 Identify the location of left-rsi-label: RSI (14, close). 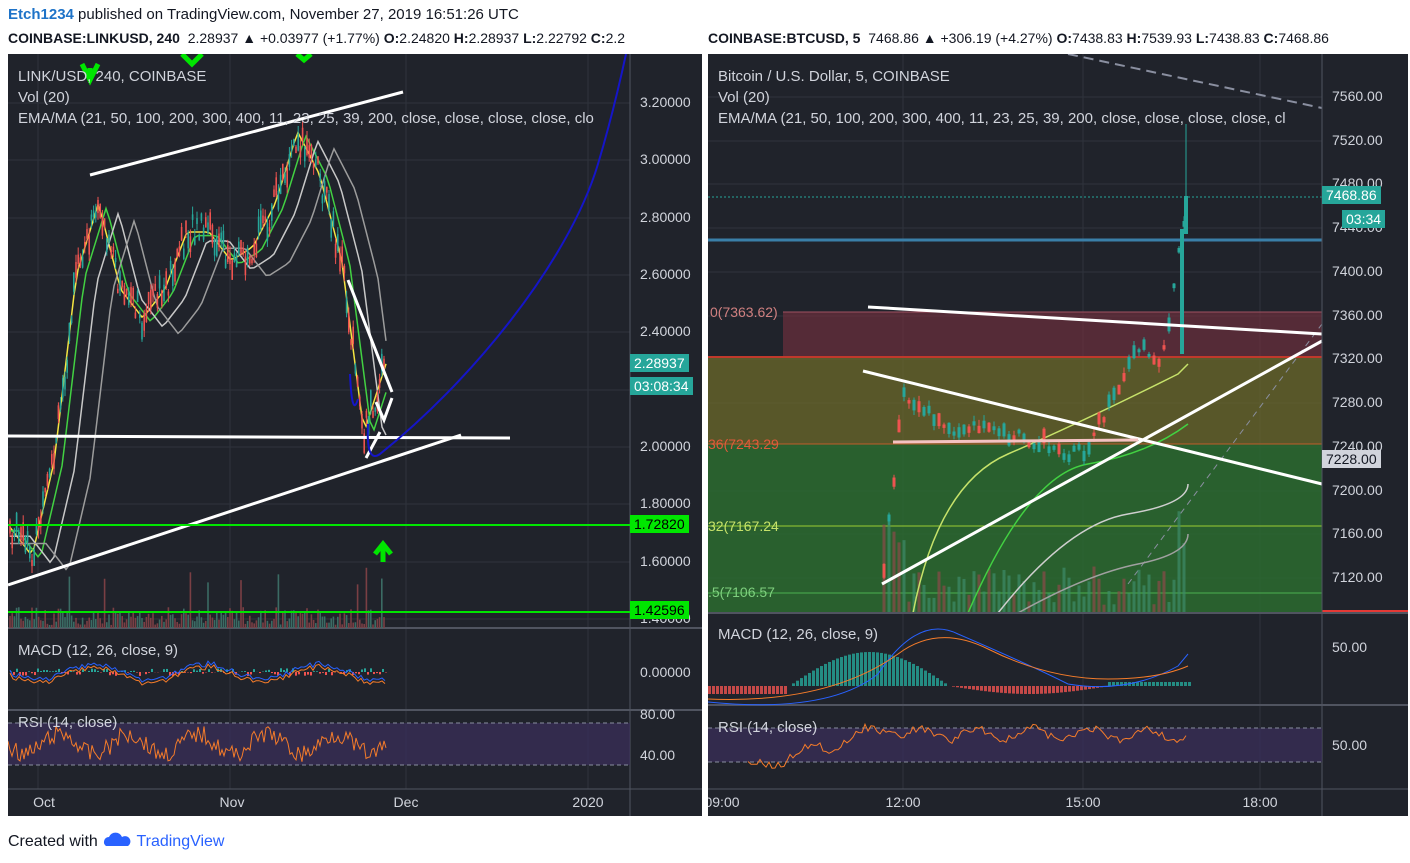
(68, 722).